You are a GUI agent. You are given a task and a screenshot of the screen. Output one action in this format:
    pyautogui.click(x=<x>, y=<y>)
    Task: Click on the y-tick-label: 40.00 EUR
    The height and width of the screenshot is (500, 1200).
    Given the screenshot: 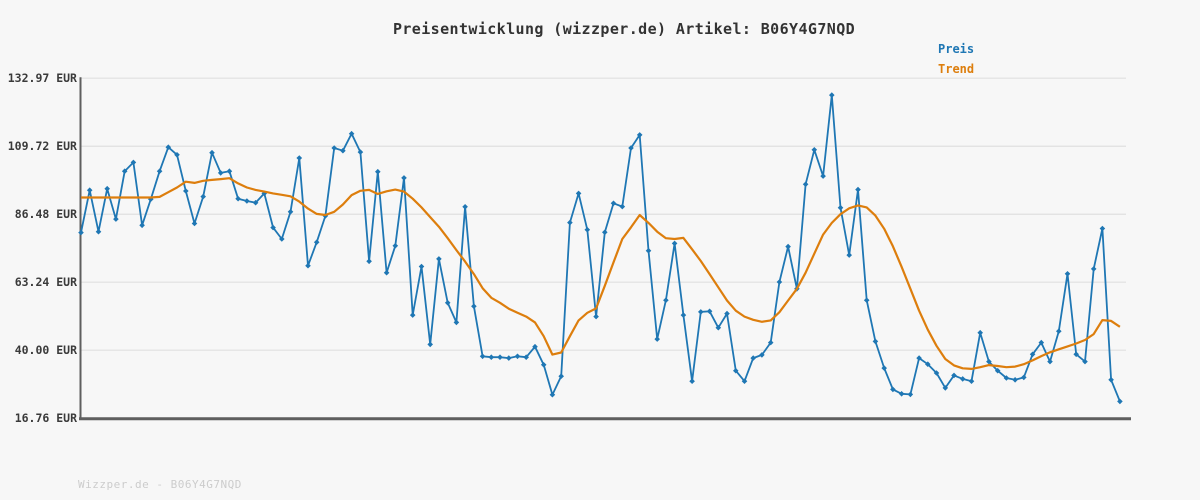 What is the action you would take?
    pyautogui.click(x=45, y=350)
    